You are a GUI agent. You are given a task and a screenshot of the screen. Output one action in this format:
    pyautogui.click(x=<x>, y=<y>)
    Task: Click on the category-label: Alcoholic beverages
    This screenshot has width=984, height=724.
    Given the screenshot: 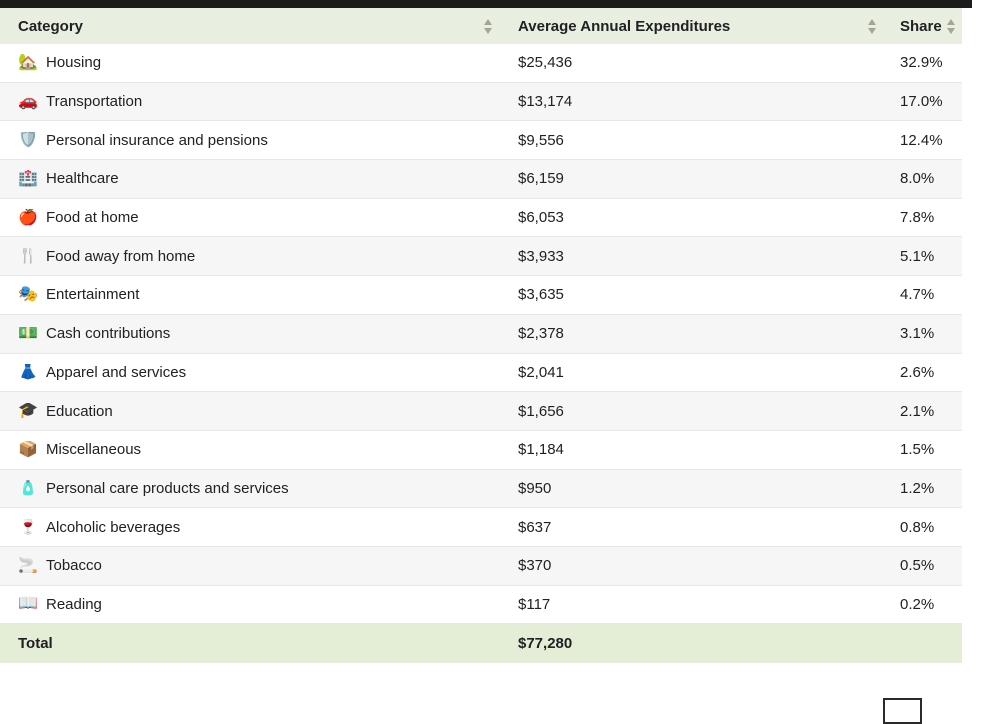 What is the action you would take?
    pyautogui.click(x=113, y=527)
    